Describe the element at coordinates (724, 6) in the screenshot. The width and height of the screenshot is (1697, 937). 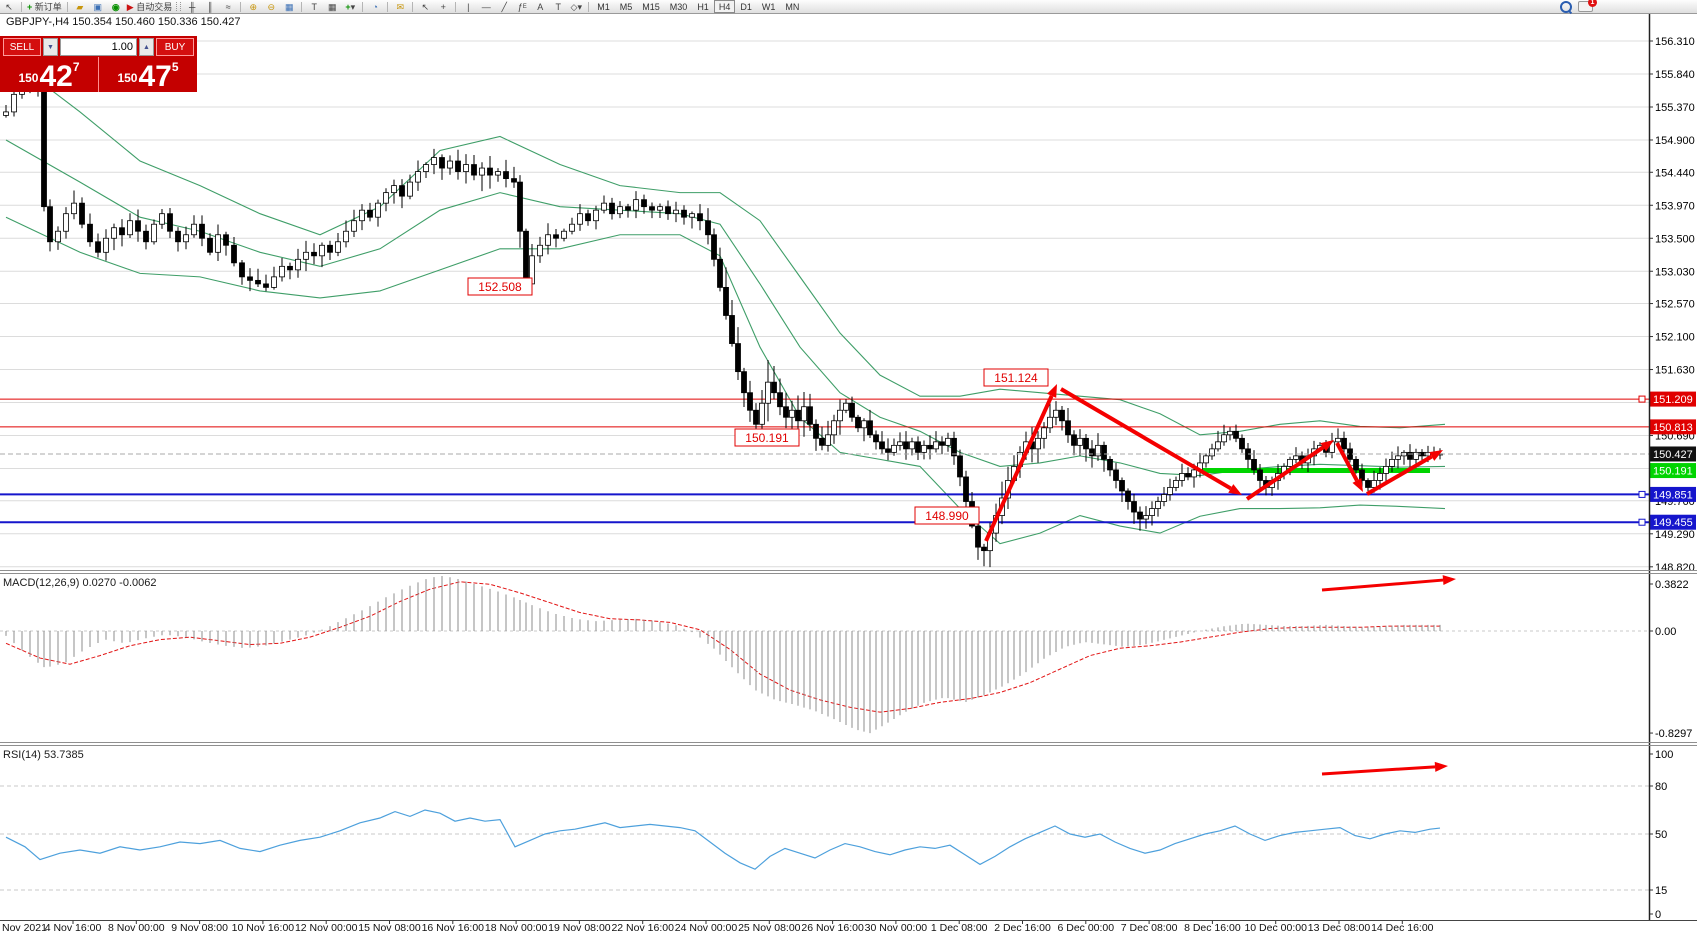
I see `tab-timeframe-h4: H4` at that location.